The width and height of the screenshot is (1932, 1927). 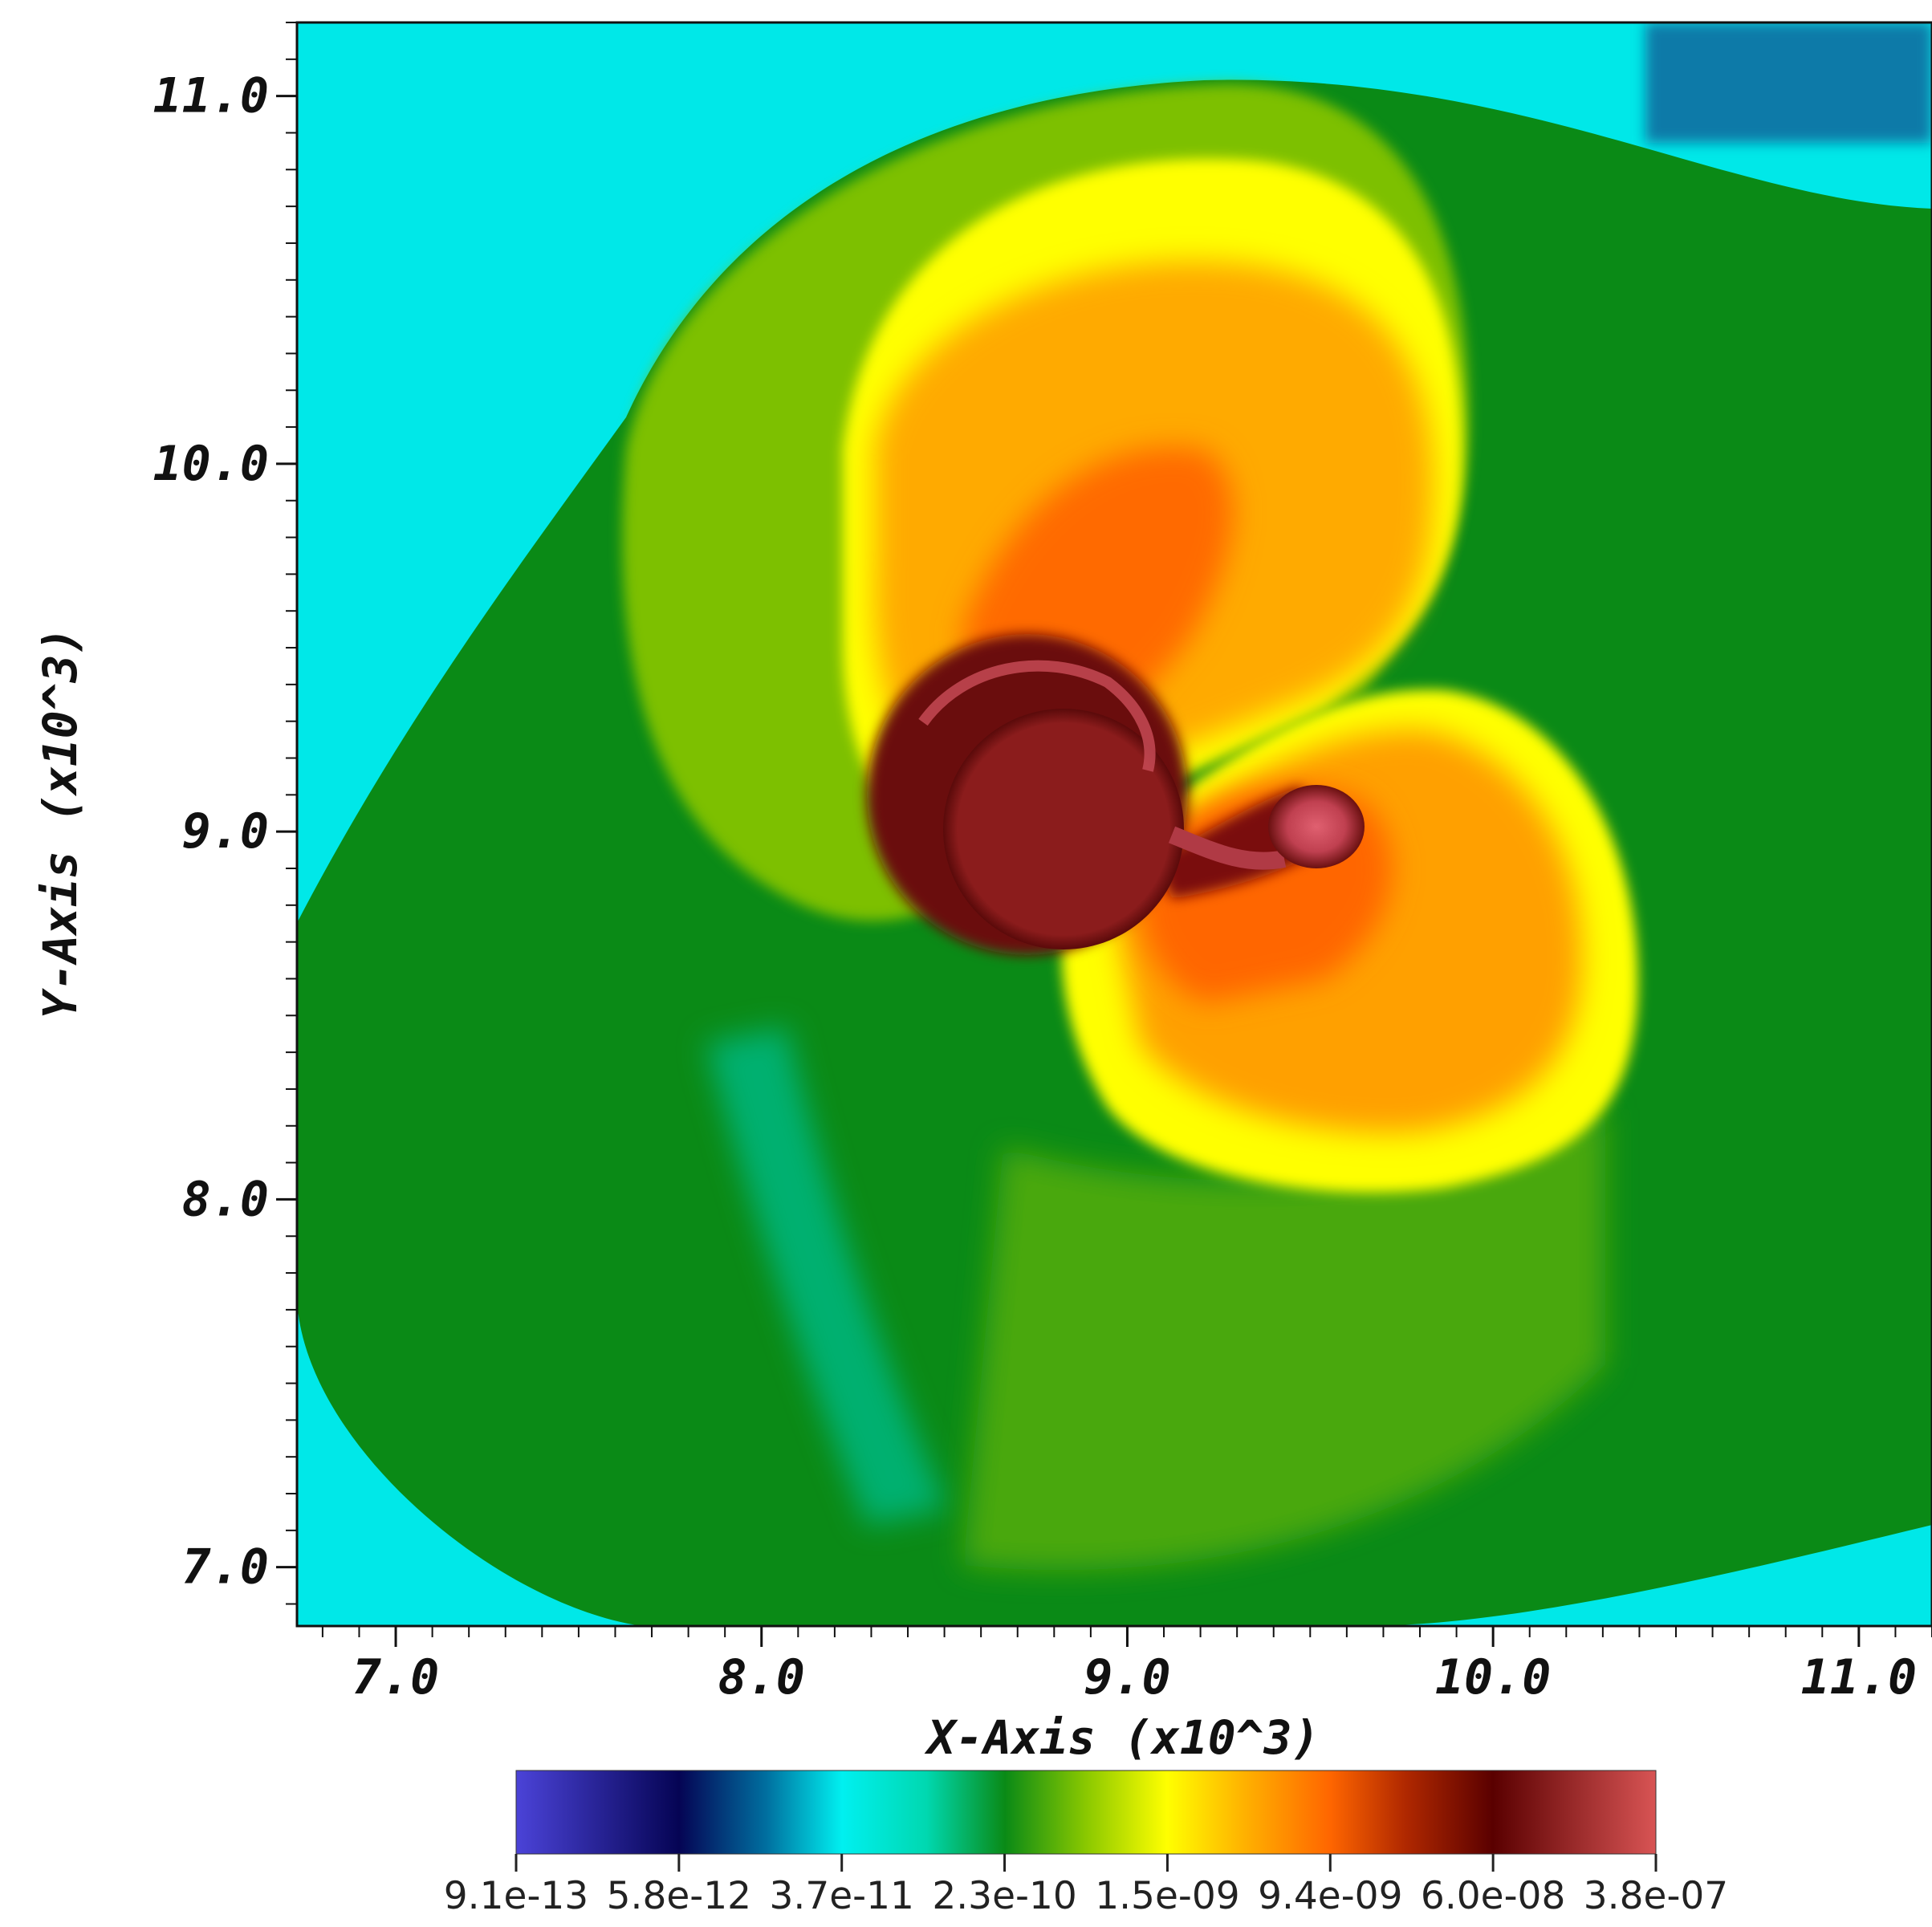 I want to click on secondary-clump, so click(x=1316, y=826).